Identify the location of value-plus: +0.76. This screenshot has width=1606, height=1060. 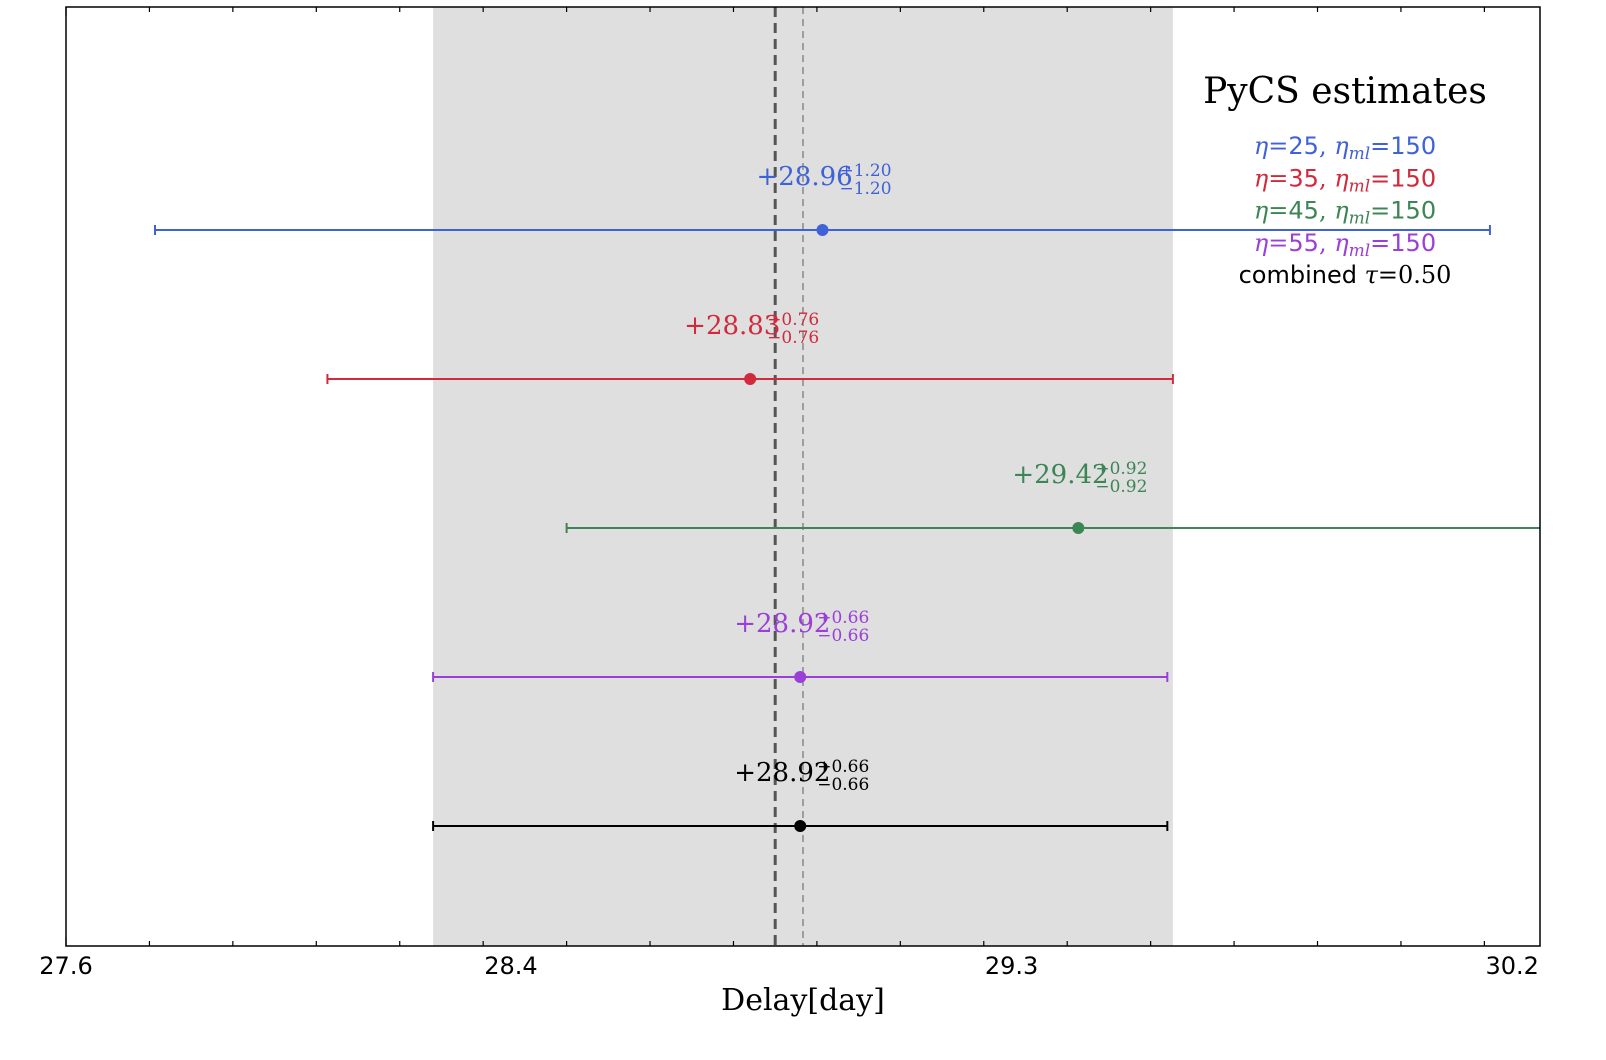
(793, 320).